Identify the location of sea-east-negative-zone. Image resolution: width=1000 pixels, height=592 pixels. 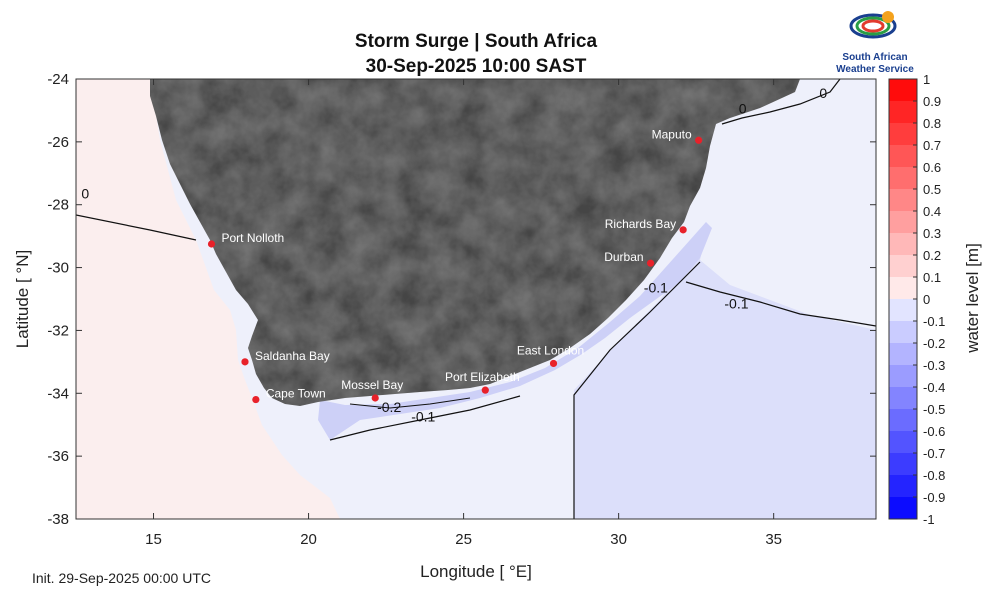
(725, 372).